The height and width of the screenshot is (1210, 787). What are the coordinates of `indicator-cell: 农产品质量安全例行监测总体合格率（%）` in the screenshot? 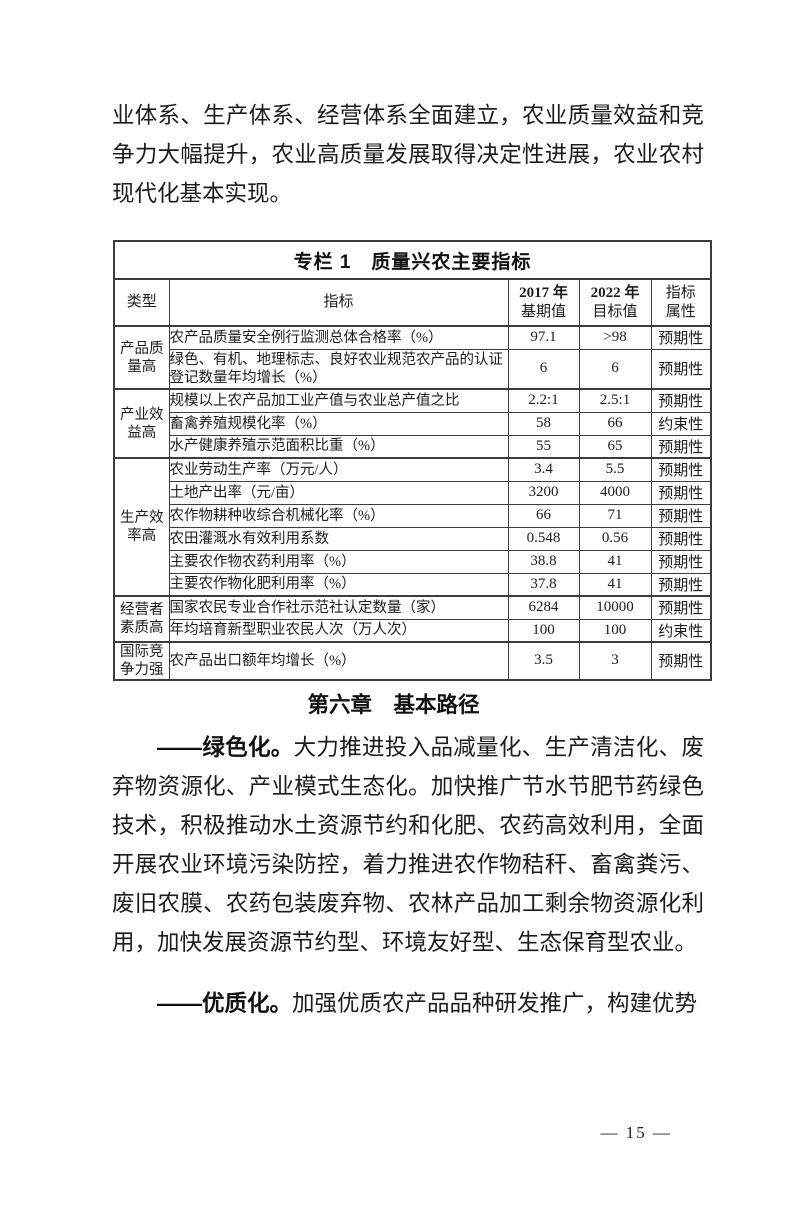 It's located at (338, 337).